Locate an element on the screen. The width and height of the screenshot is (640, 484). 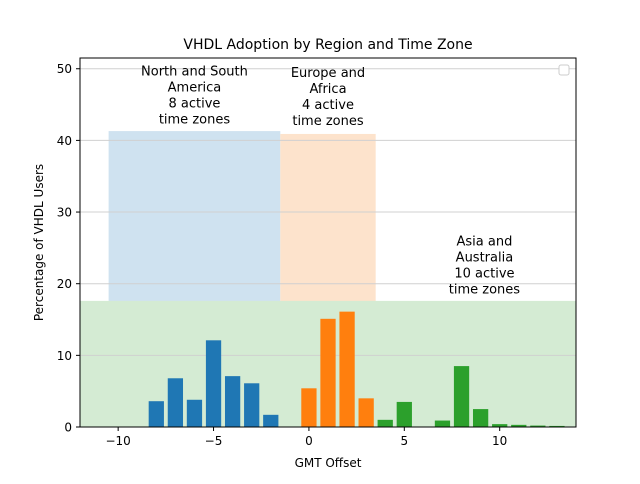
region-annotation-1-line-3: time zones is located at coordinates (328, 121).